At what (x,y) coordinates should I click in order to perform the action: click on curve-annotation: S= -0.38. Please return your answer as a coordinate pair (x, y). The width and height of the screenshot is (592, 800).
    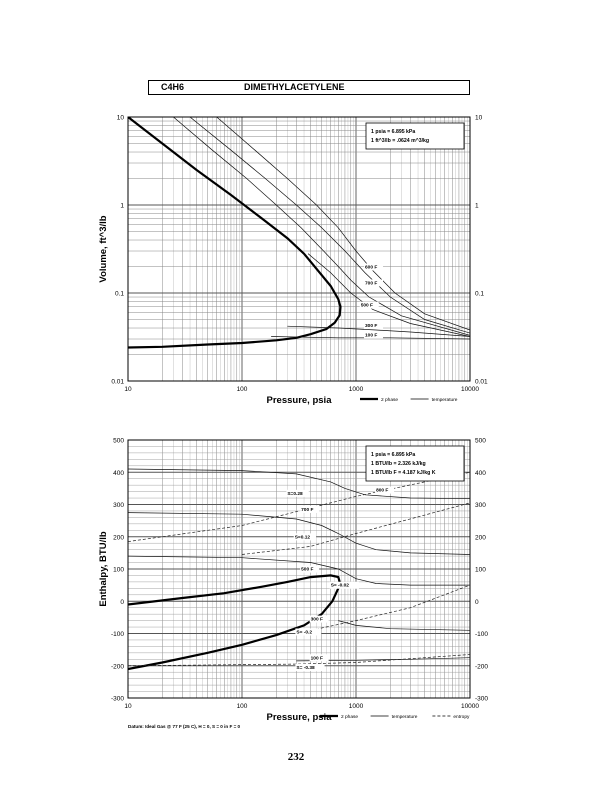
    Looking at the image, I should click on (305, 668).